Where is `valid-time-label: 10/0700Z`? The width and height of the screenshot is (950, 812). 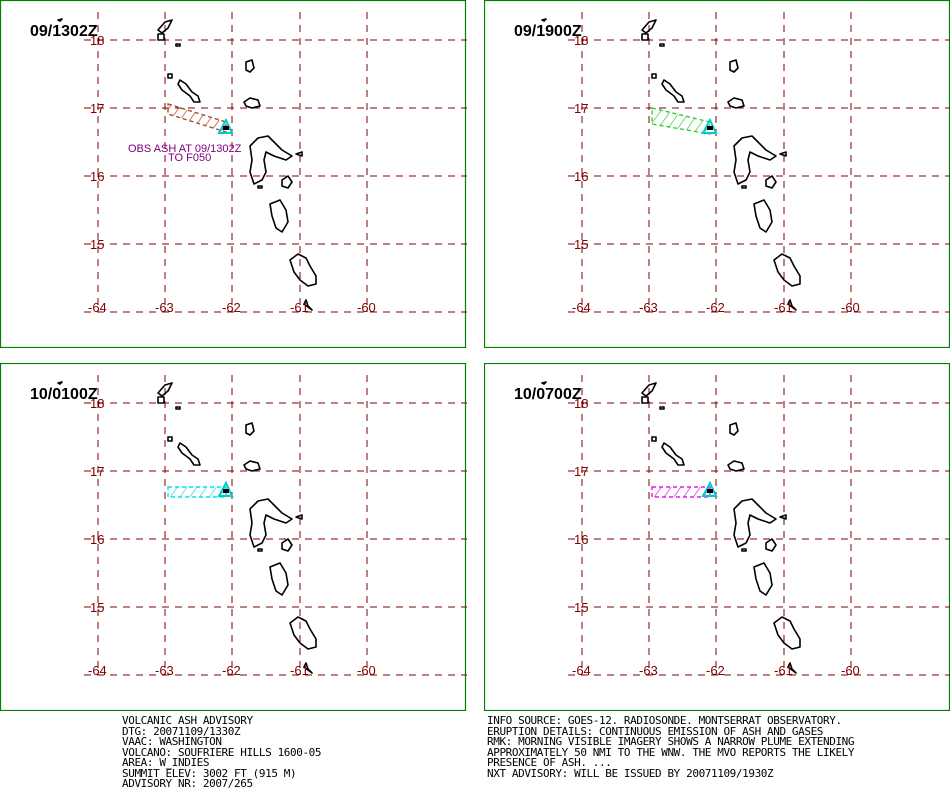 valid-time-label: 10/0700Z is located at coordinates (548, 394).